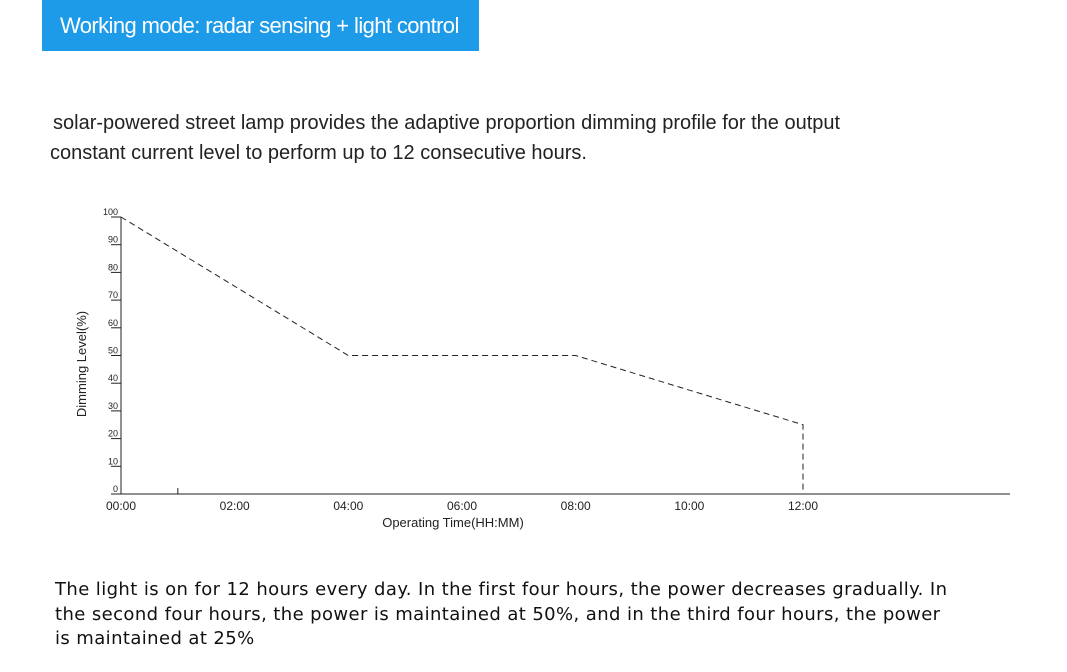 The image size is (1067, 672). What do you see at coordinates (155, 638) in the screenshot?
I see `summary-line-3: is maintained at 25%` at bounding box center [155, 638].